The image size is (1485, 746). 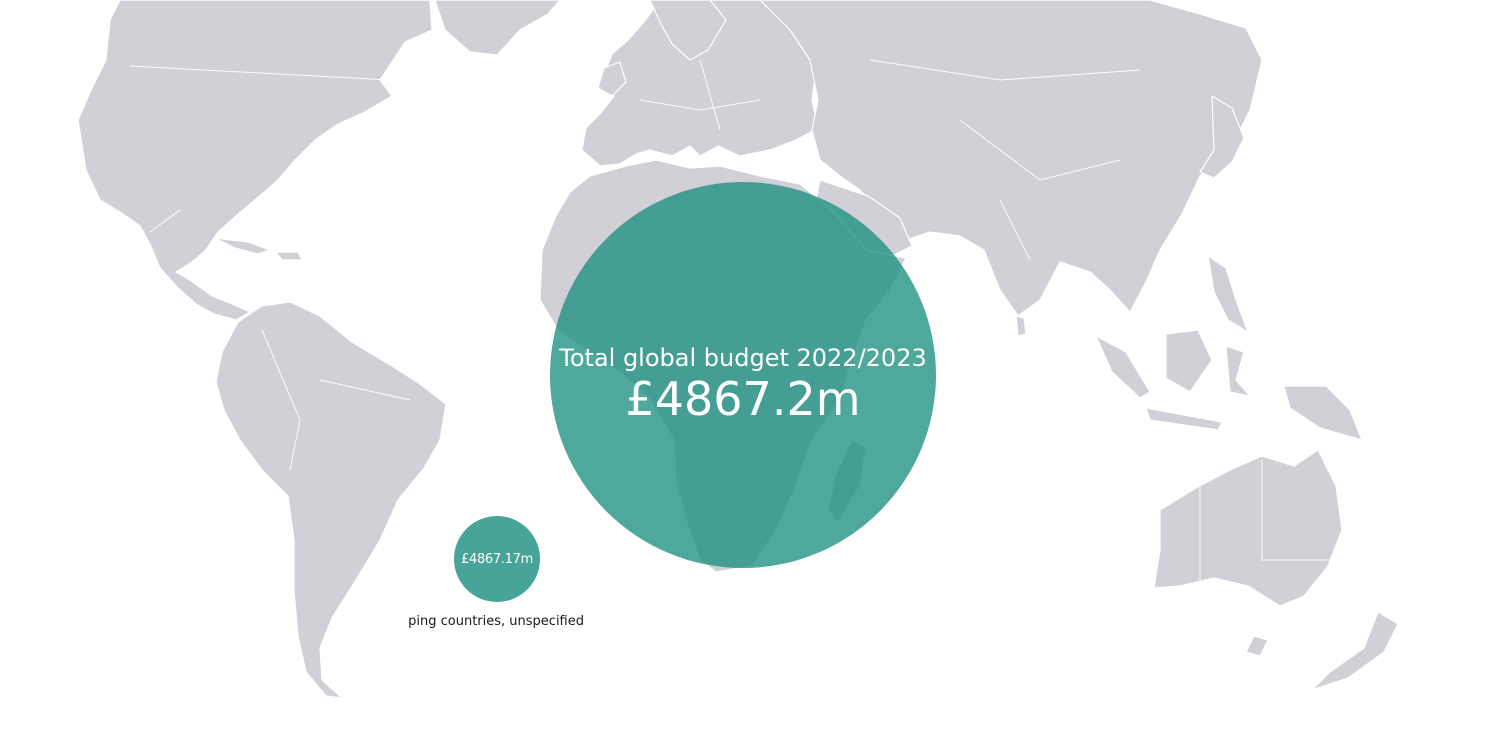 What do you see at coordinates (743, 358) in the screenshot?
I see `total-budget-title: Total global budget 2022/2023` at bounding box center [743, 358].